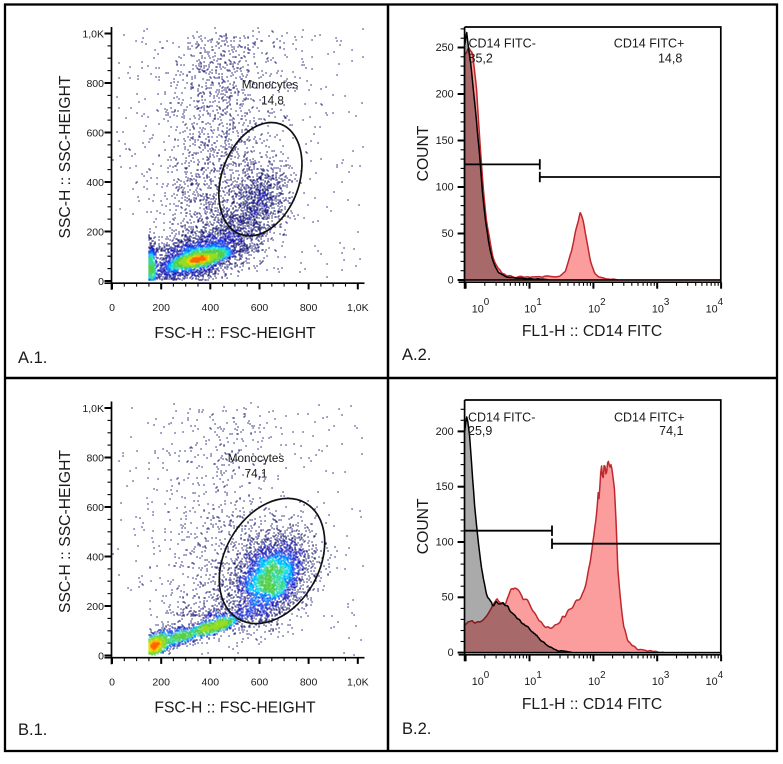 Image resolution: width=783 pixels, height=764 pixels. Describe the element at coordinates (416, 355) in the screenshot. I see `svg-text: A.2.` at that location.